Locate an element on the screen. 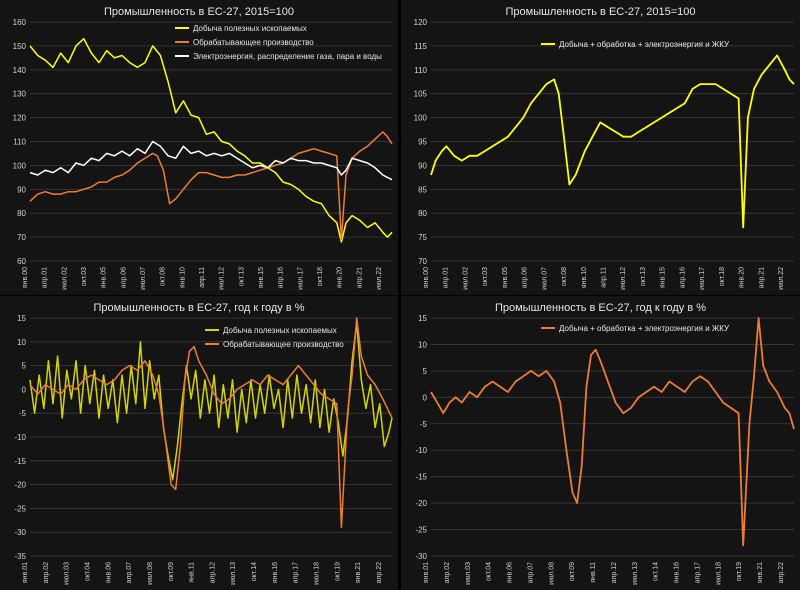  x-tick-label: янв.15 is located at coordinates (663, 277).